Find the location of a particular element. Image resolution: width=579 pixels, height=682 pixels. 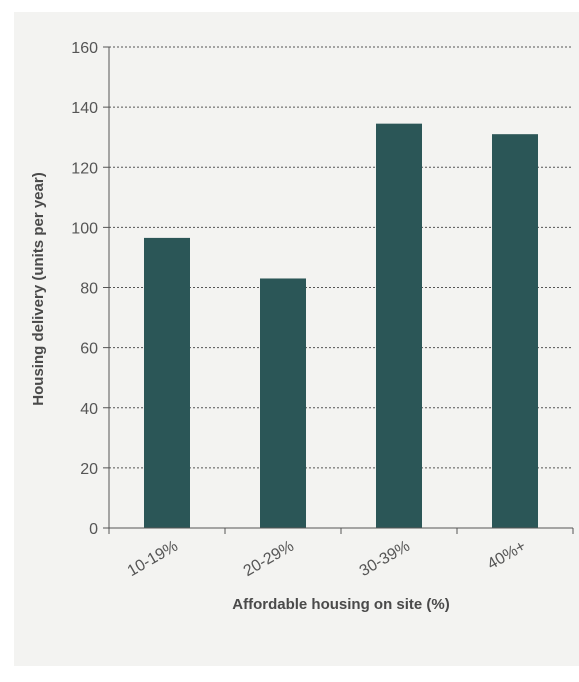

y-tick-label: 40 is located at coordinates (89, 409).